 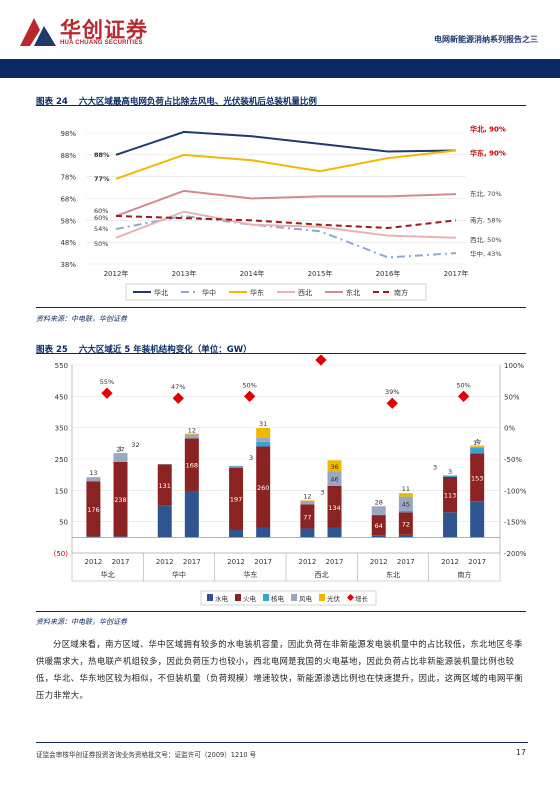 I want to click on series-line-华东, so click(x=286, y=164).